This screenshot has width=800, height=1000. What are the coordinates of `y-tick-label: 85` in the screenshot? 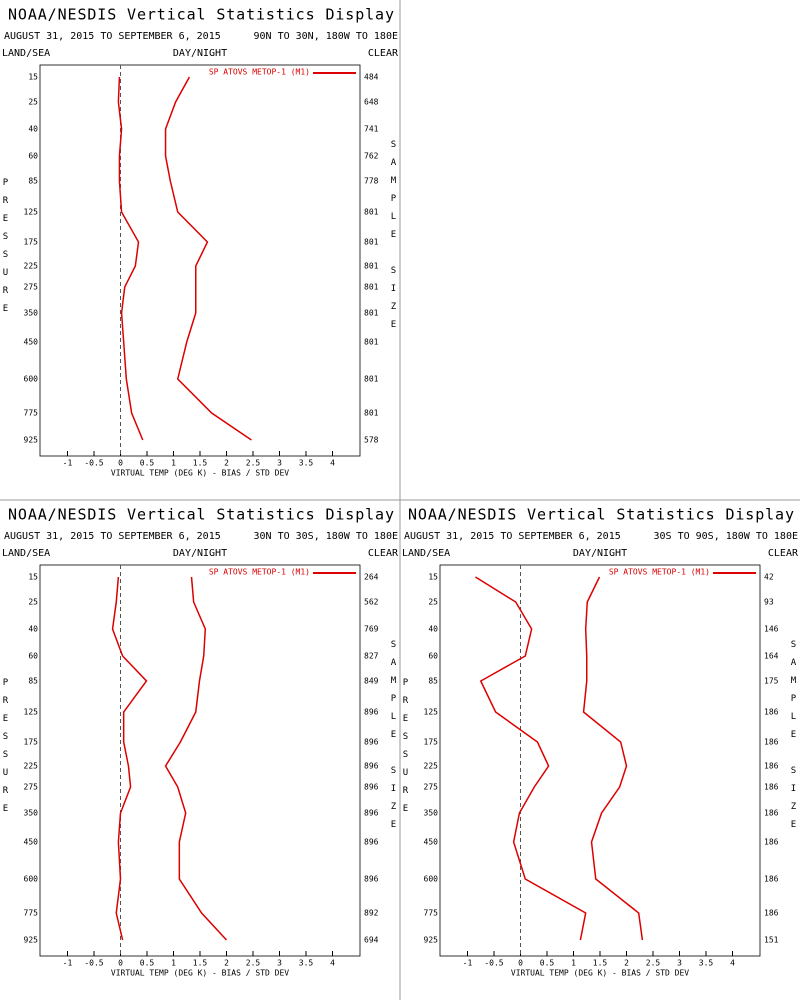 It's located at (33, 181).